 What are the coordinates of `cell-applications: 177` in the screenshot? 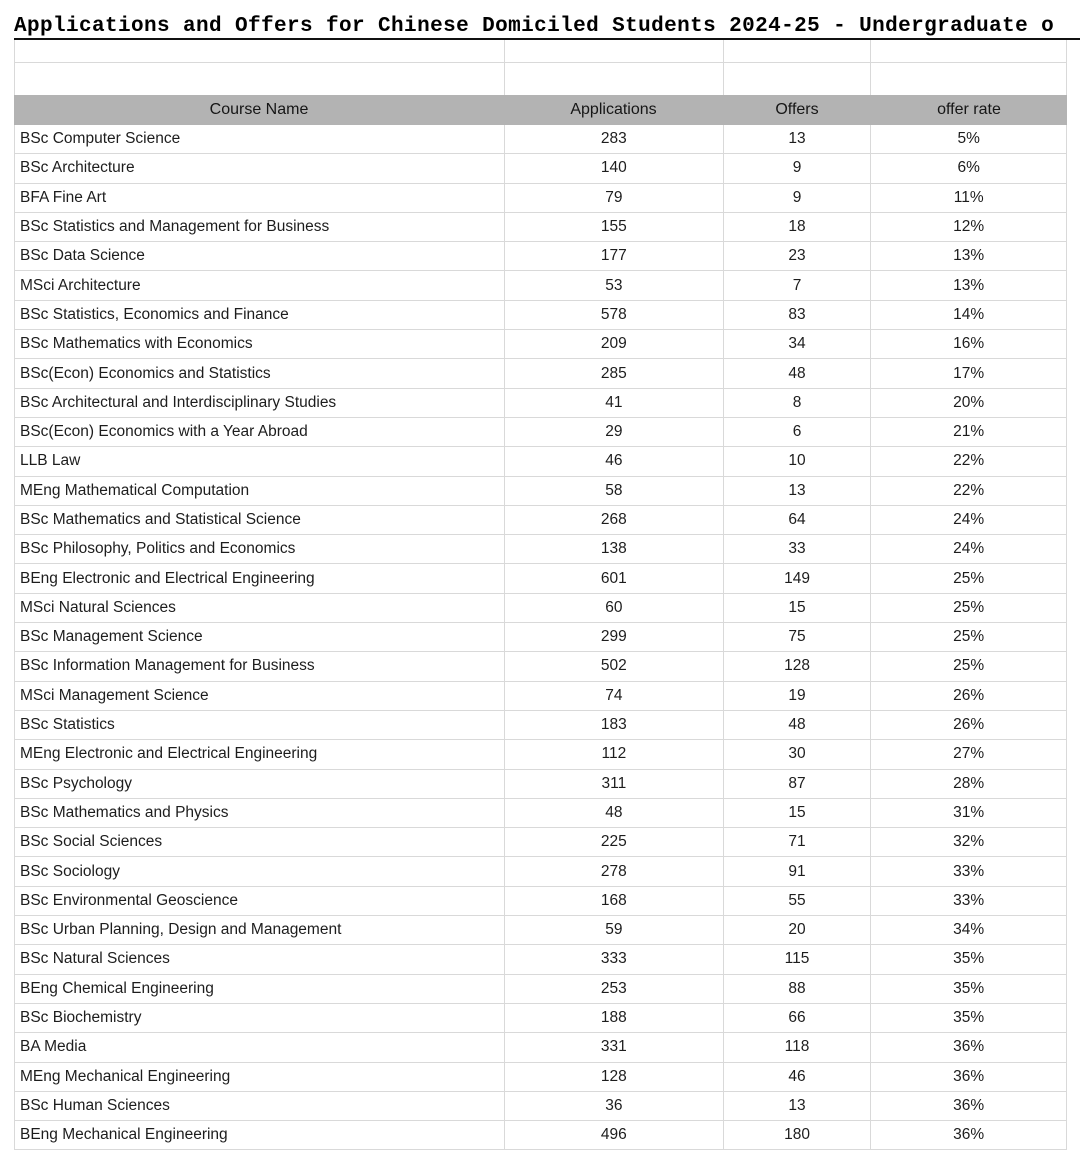 It's located at (613, 256).